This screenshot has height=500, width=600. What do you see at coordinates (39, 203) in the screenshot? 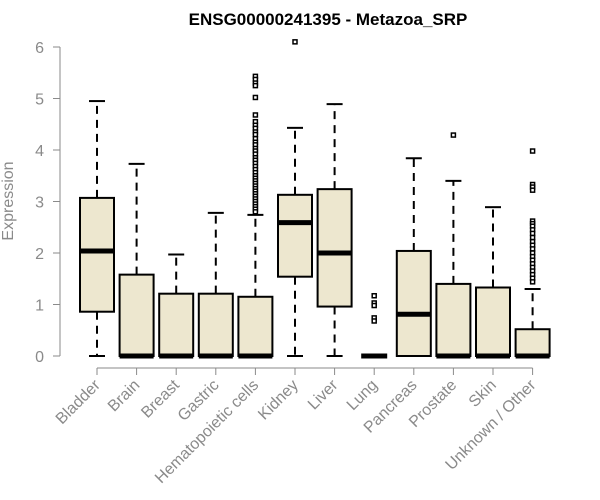
I see `y-tick-label: 3` at bounding box center [39, 203].